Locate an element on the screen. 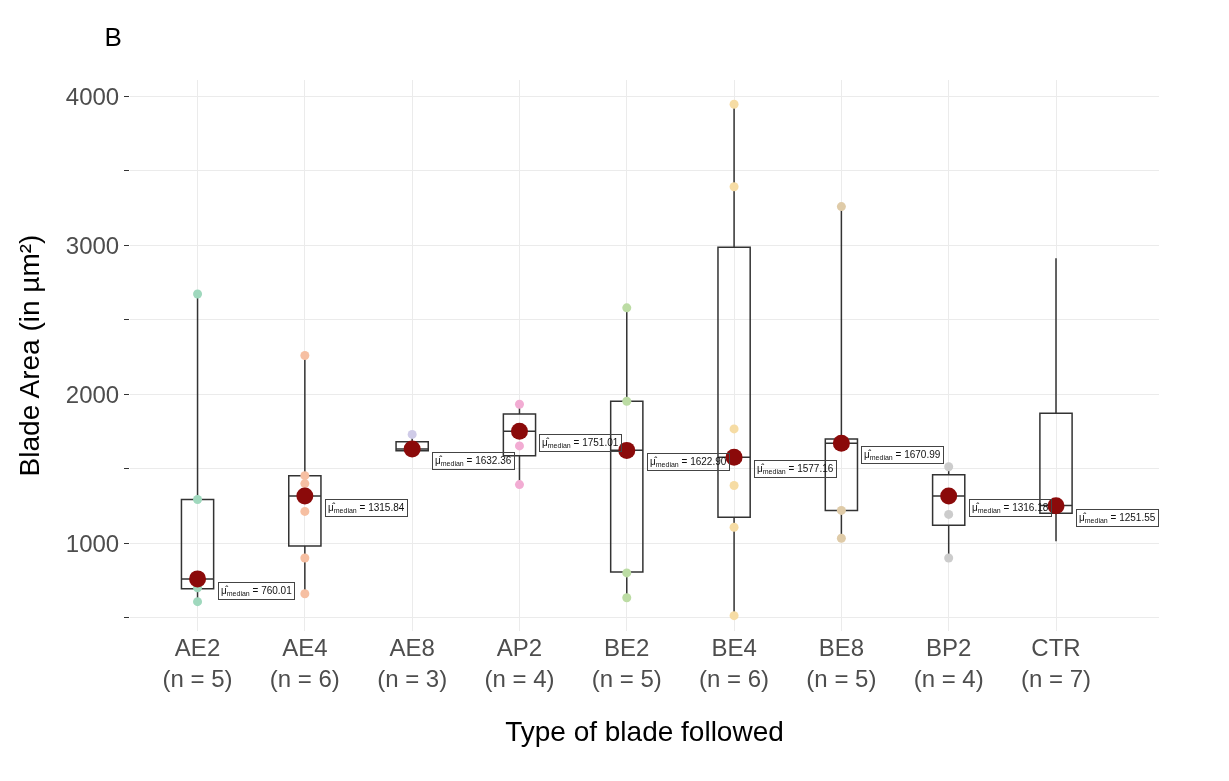 The height and width of the screenshot is (781, 1229). y-tick-label: 3000 is located at coordinates (92, 245).